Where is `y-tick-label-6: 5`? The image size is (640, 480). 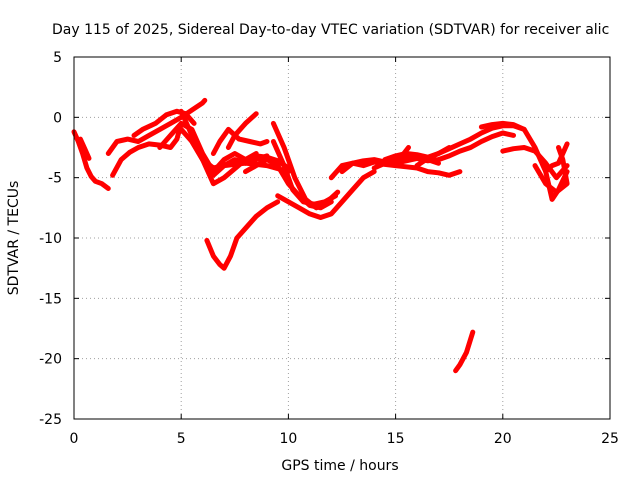 y-tick-label-6: 5 is located at coordinates (57, 58).